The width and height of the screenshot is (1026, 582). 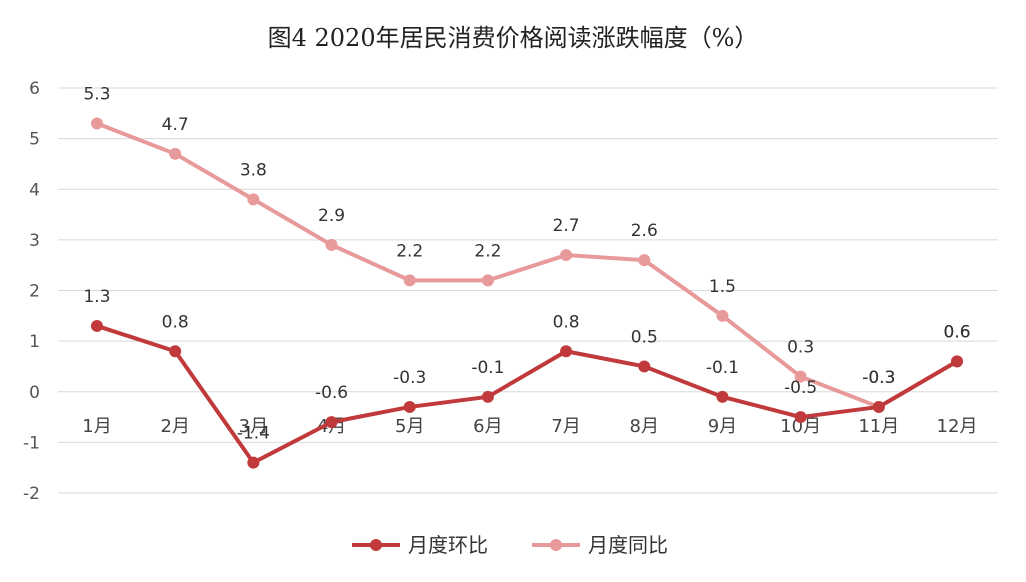 What do you see at coordinates (448, 545) in the screenshot?
I see `legend-label: 月度环比` at bounding box center [448, 545].